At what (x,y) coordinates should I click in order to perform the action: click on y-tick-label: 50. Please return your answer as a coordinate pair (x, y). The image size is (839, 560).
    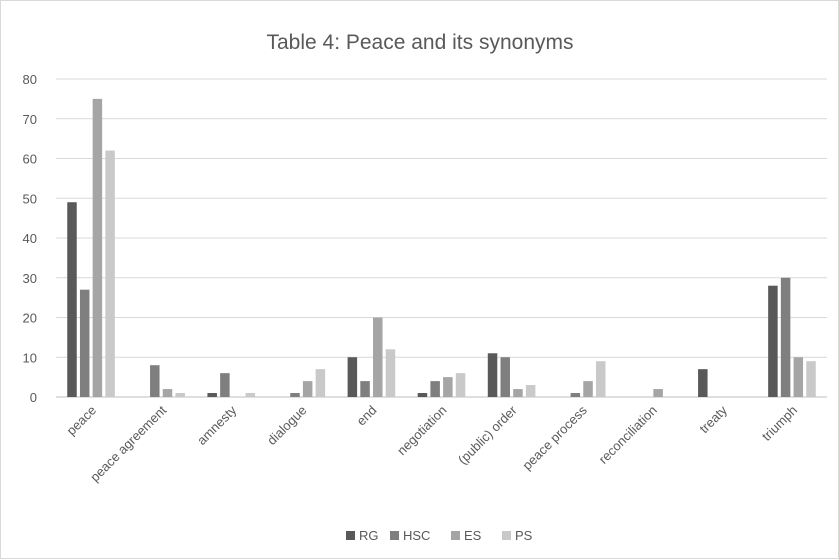
    Looking at the image, I should click on (30, 198).